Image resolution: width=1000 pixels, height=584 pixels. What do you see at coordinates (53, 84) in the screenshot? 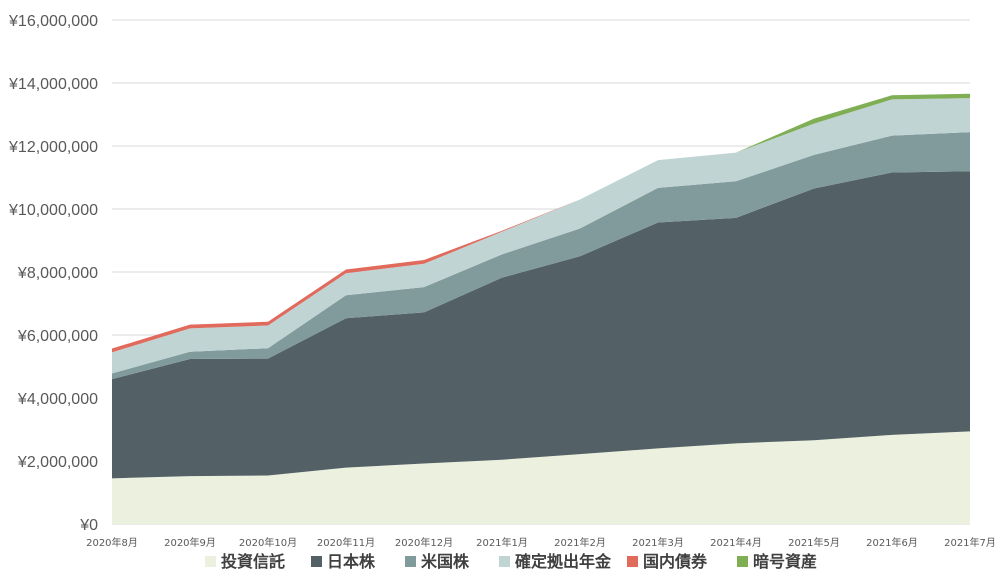
I see `y-tick-label: ¥14,000,000` at bounding box center [53, 84].